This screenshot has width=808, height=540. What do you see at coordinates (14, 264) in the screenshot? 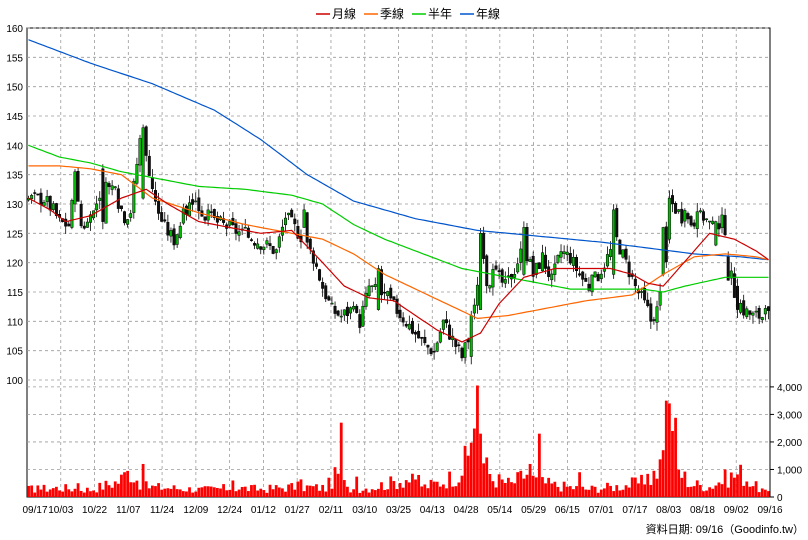
I see `price-tick-label: 120` at bounding box center [14, 264].